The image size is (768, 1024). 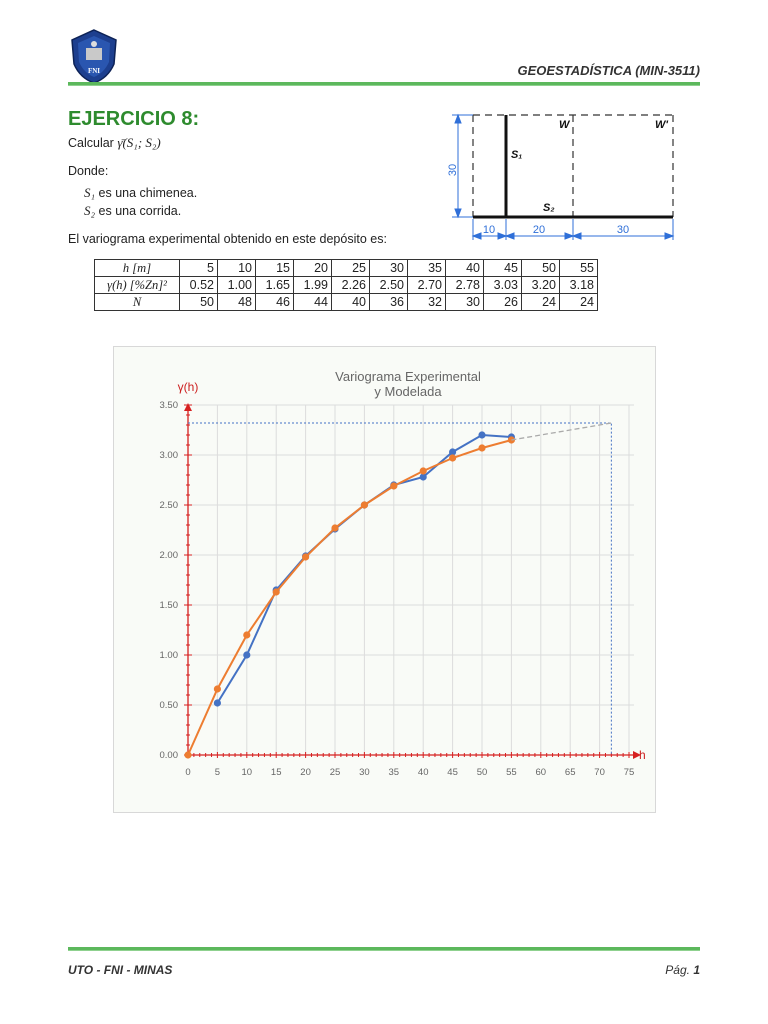 I want to click on table-cell: 46, so click(x=274, y=302).